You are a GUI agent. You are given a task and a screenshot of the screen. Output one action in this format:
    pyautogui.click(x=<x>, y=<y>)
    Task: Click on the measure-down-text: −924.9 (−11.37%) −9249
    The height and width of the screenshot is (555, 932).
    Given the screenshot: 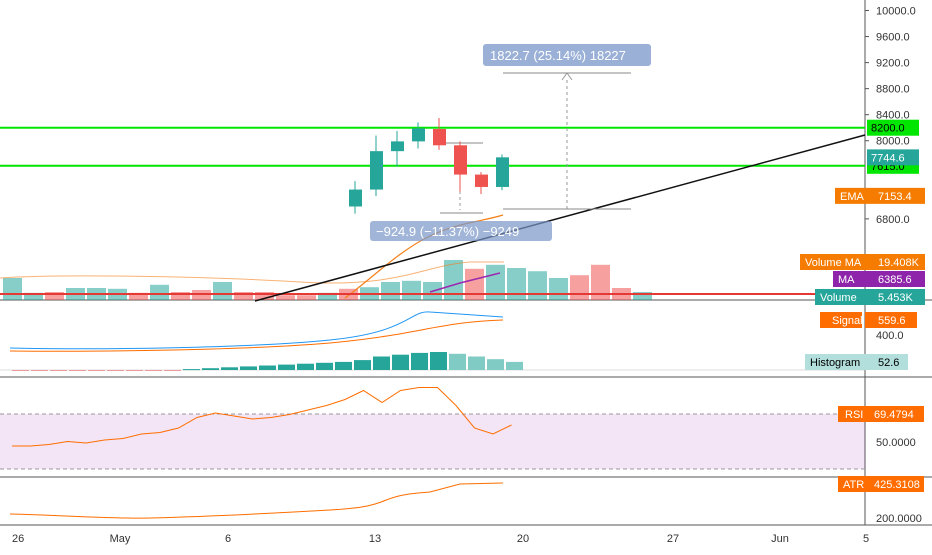 What is the action you would take?
    pyautogui.click(x=447, y=231)
    